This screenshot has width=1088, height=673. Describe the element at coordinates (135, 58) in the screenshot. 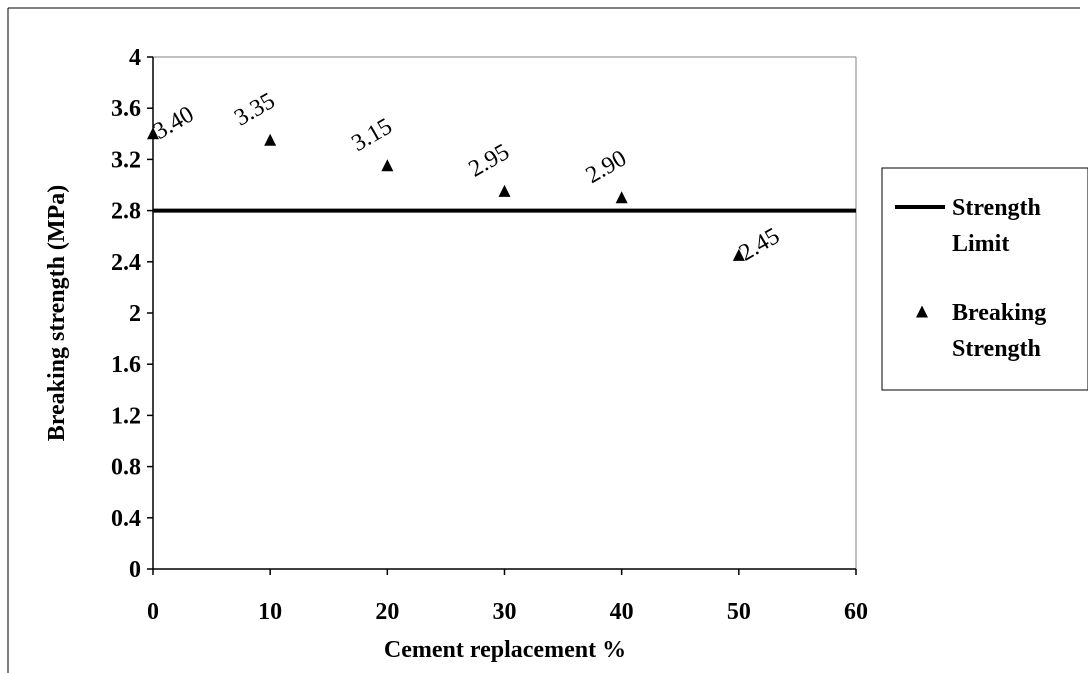

I see `y-tick-label: 4` at that location.